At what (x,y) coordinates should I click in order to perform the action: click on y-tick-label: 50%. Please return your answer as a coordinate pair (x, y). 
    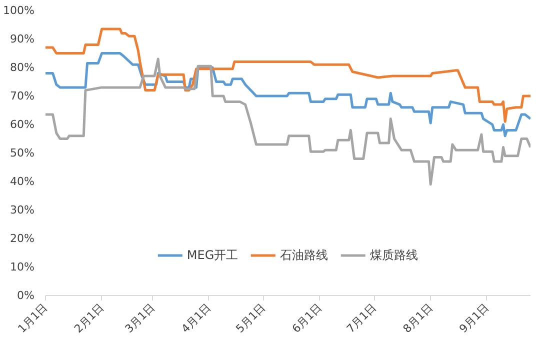
    Looking at the image, I should click on (22, 153).